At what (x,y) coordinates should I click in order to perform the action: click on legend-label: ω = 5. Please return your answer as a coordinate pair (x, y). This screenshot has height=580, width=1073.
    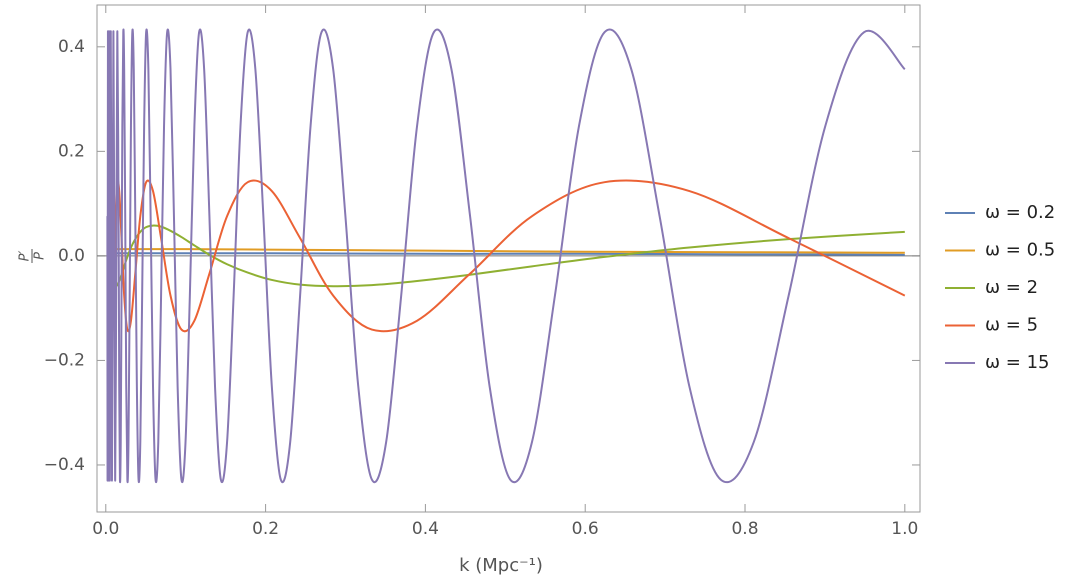
    Looking at the image, I should click on (1011, 325).